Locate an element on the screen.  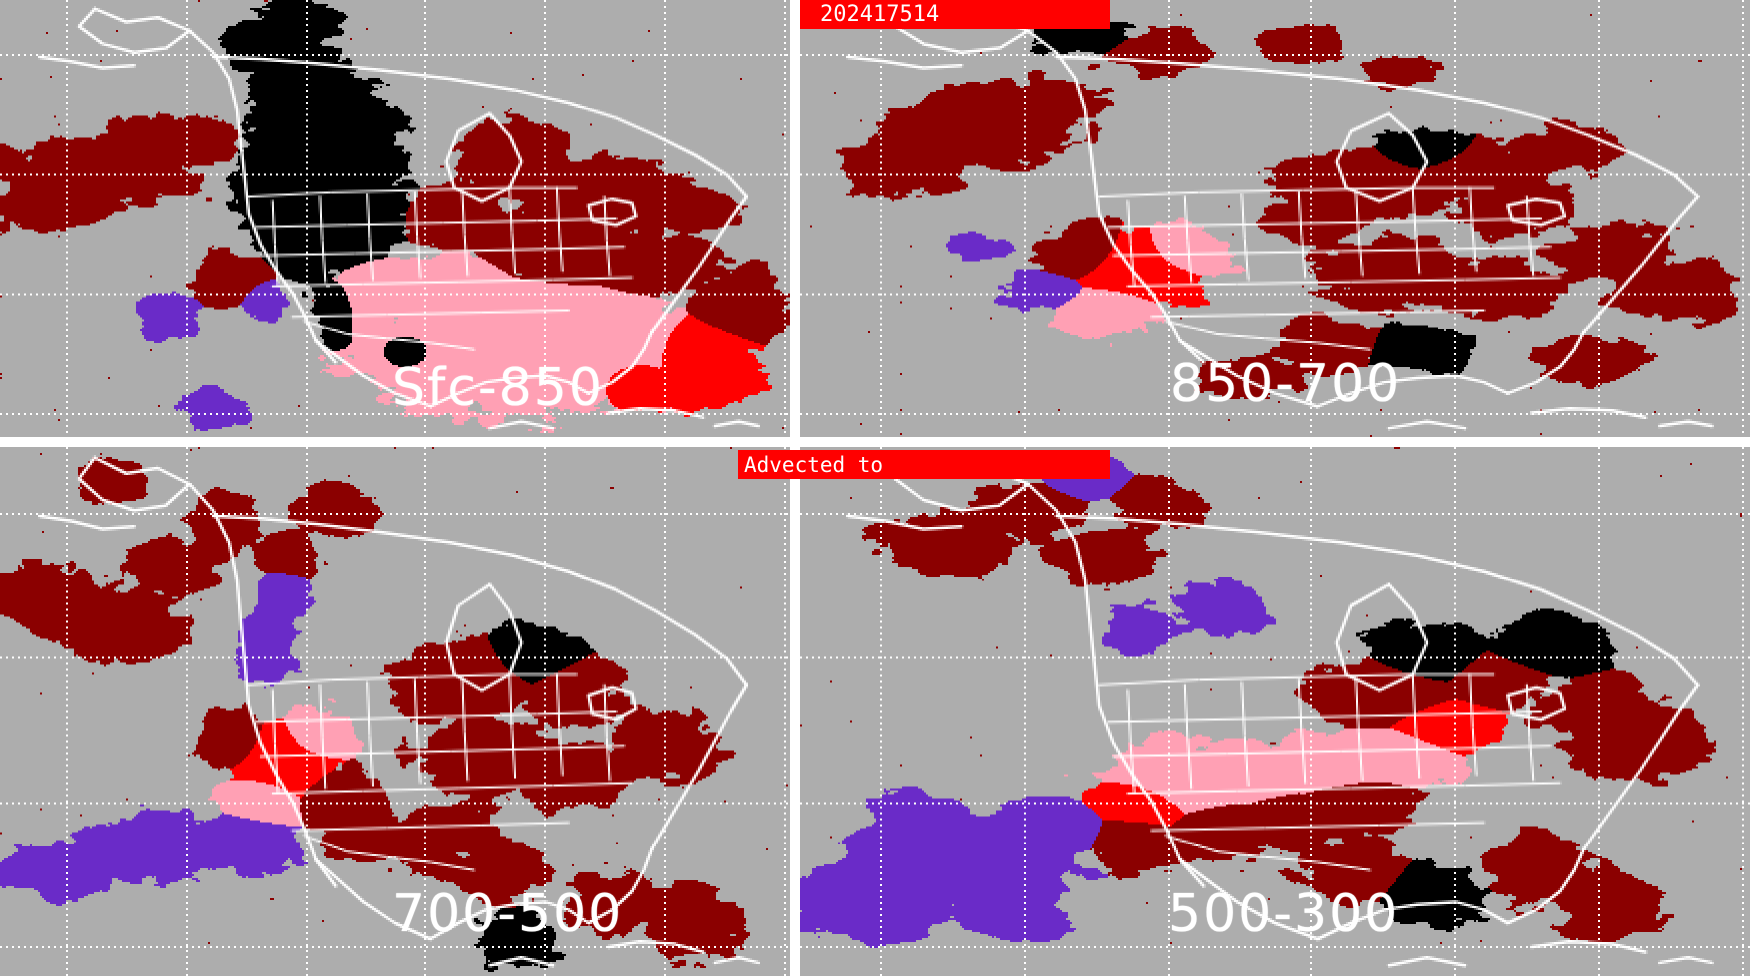
advected-to-banner: Advected to is located at coordinates (924, 464).